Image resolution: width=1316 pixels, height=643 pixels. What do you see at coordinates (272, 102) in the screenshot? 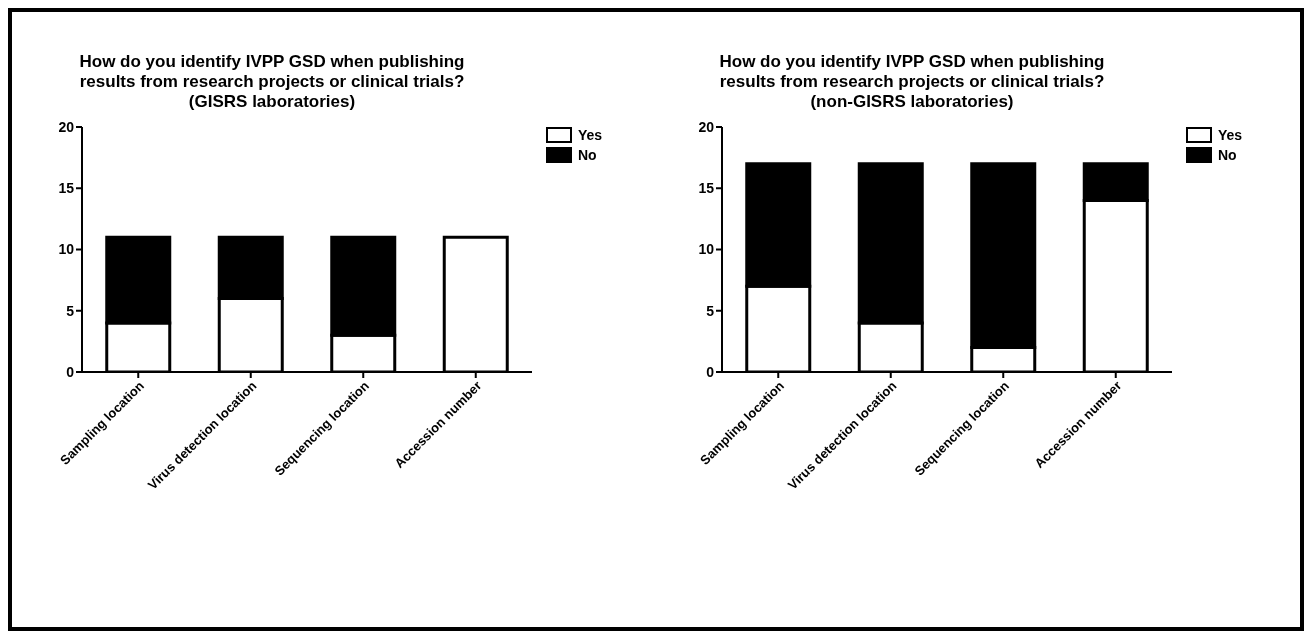
I see `chart-subtitle: (GISRS laboratories)` at bounding box center [272, 102].